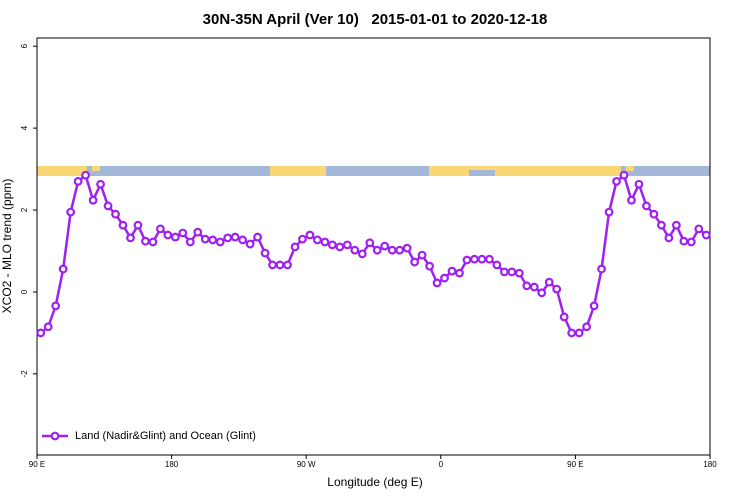 Image resolution: width=750 pixels, height=500 pixels. I want to click on y-tick-label: 2, so click(24, 209).